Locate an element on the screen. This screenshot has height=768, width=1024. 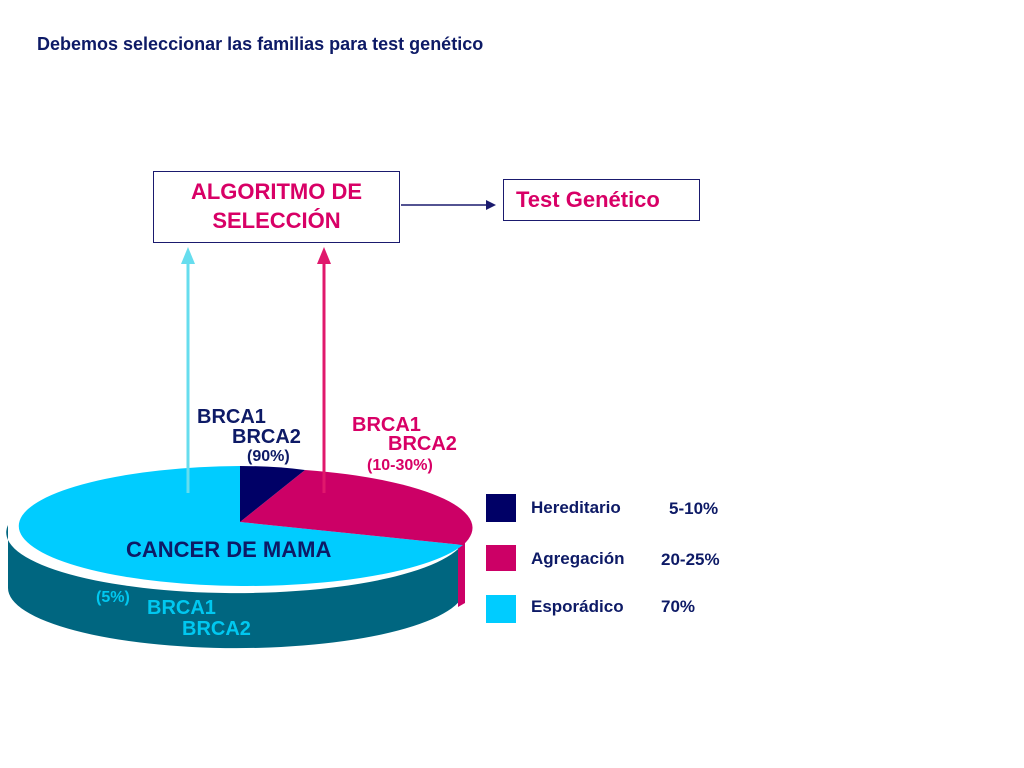
legend-value-hereditary: 5-10% is located at coordinates (694, 508).